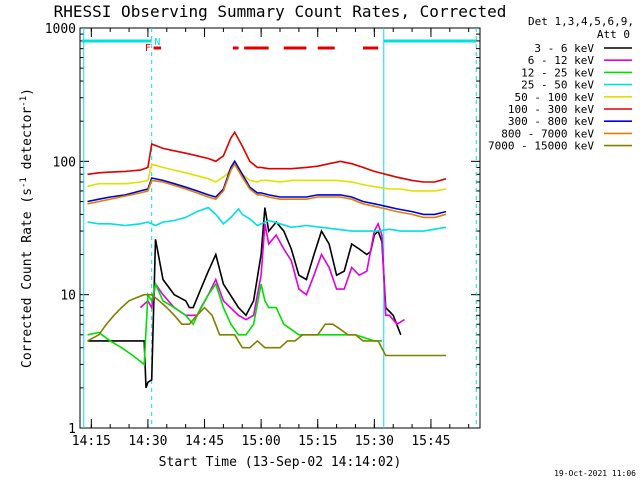 The width and height of the screenshot is (640, 480). Describe the element at coordinates (557, 72) in the screenshot. I see `legend-label-3: 12 - 25 keV` at that location.